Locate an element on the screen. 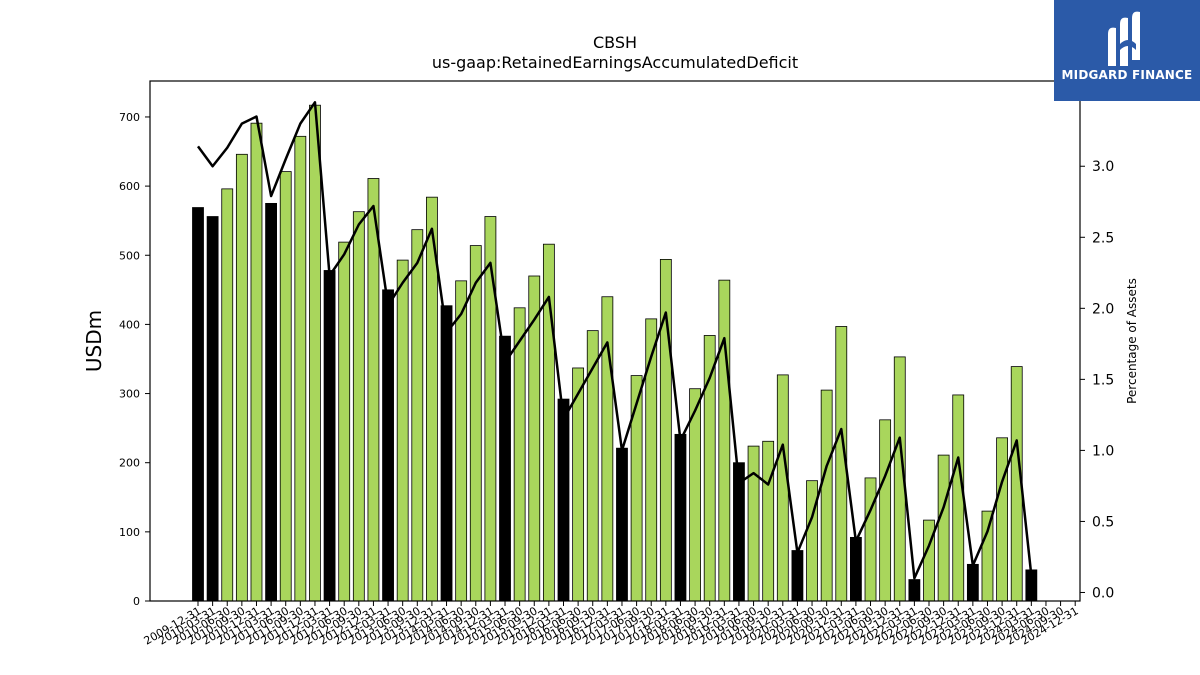  y2-tick-label: 0.0 is located at coordinates (1103, 593).